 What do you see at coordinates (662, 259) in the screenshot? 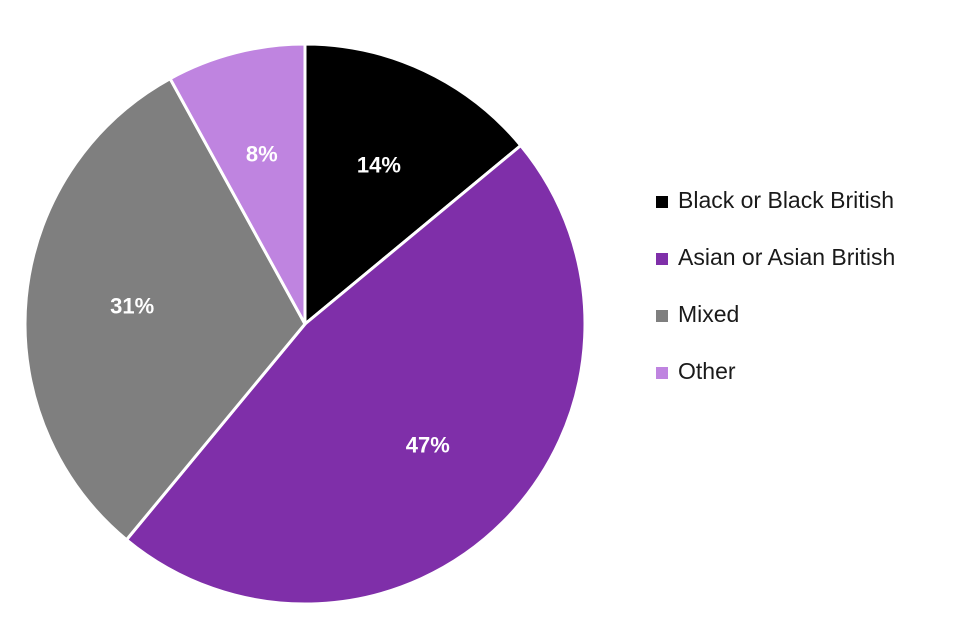
I see `legend-swatch-asian-or-asian-british` at bounding box center [662, 259].